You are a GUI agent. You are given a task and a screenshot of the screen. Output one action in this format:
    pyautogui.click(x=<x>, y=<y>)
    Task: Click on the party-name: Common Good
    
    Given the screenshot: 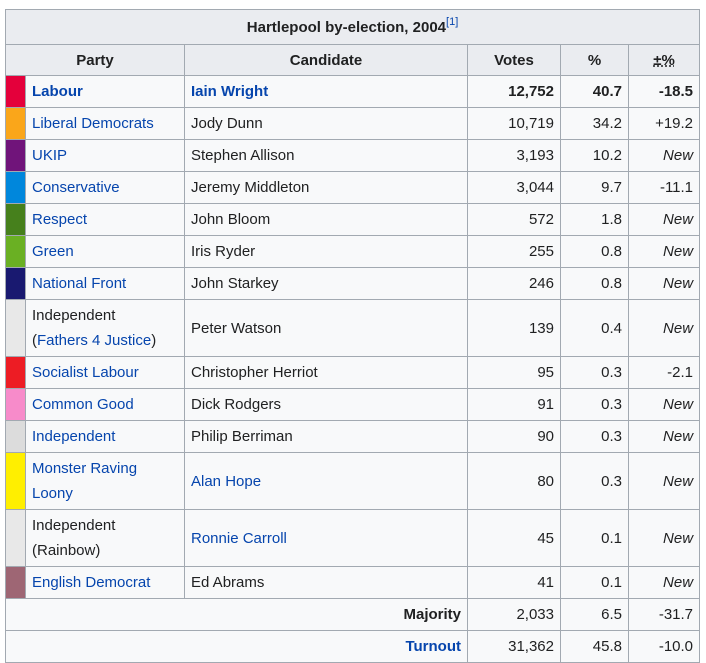 What is the action you would take?
    pyautogui.click(x=83, y=404)
    